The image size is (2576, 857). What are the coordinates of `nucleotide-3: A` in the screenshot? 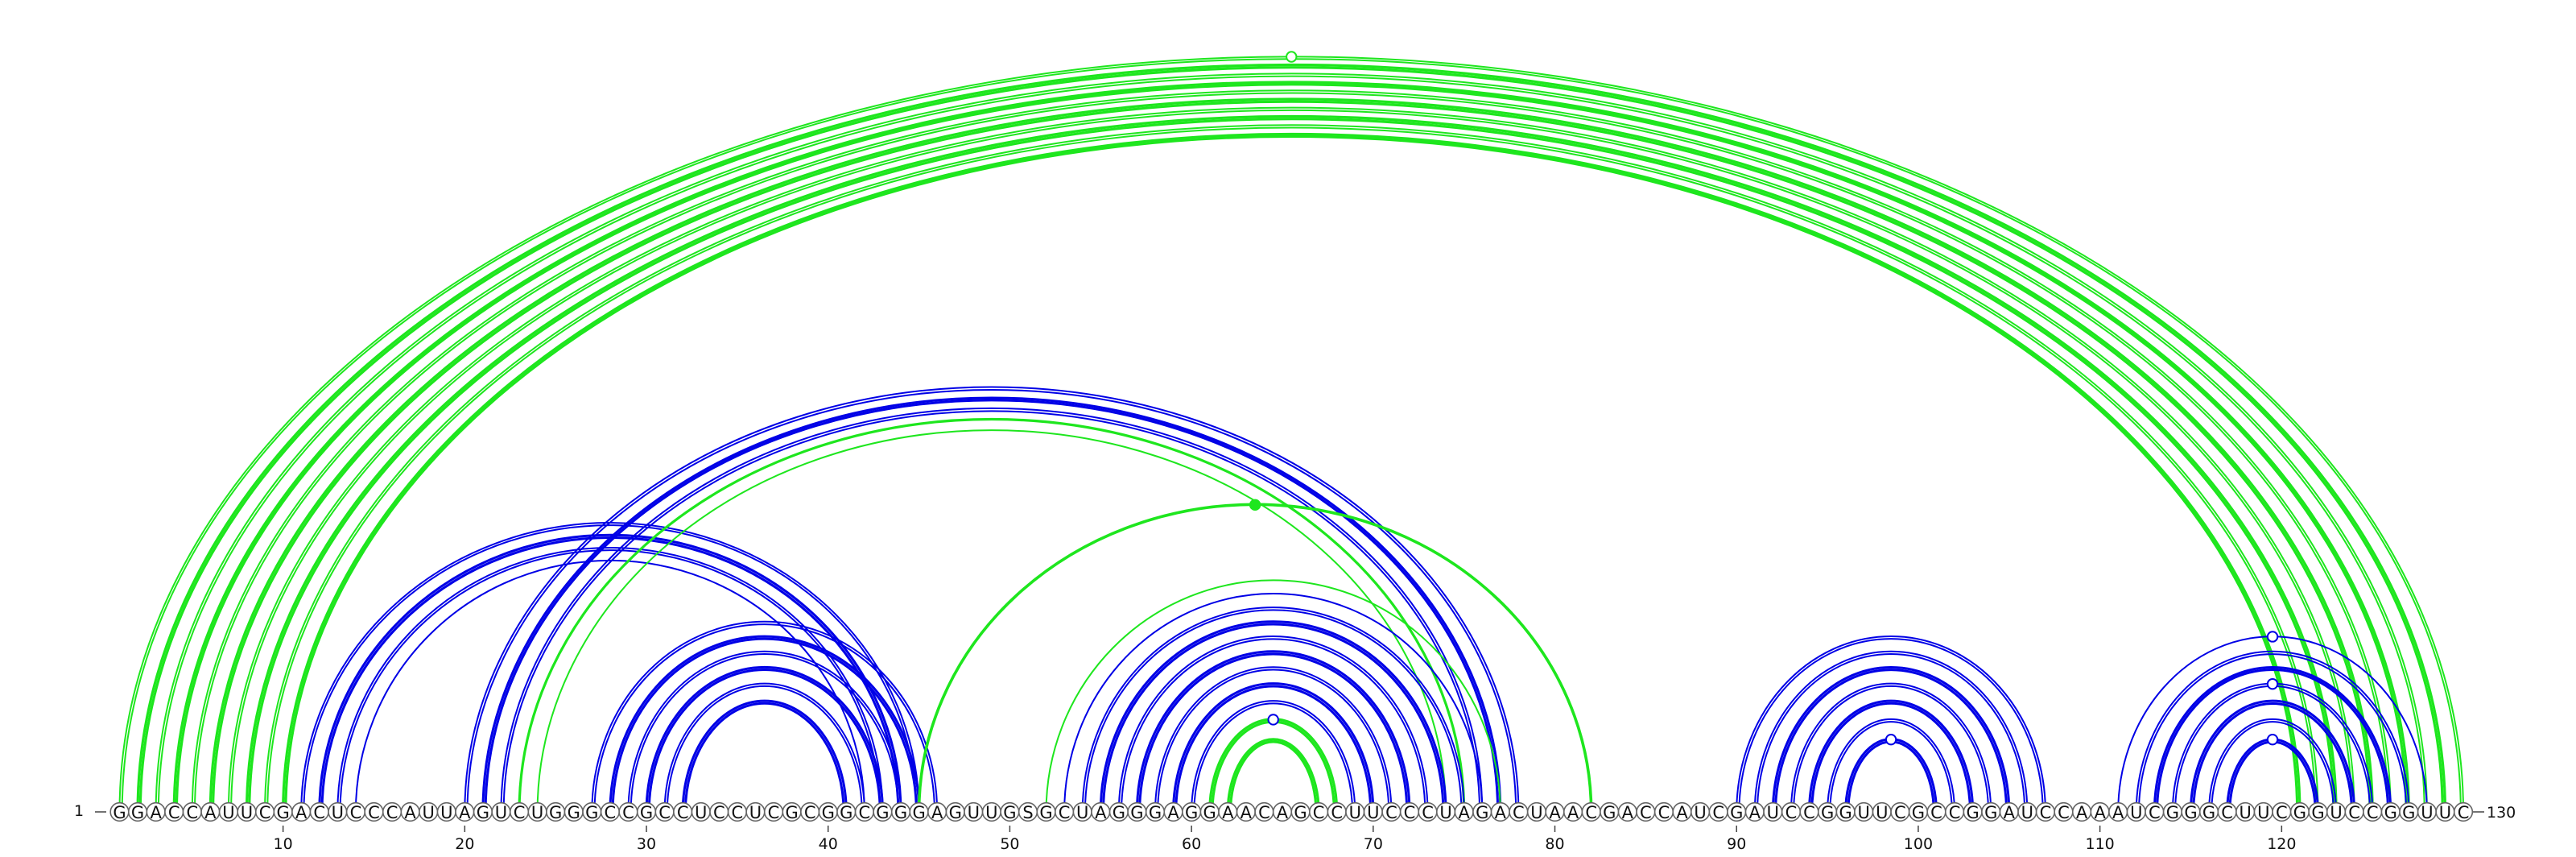 It's located at (156, 812).